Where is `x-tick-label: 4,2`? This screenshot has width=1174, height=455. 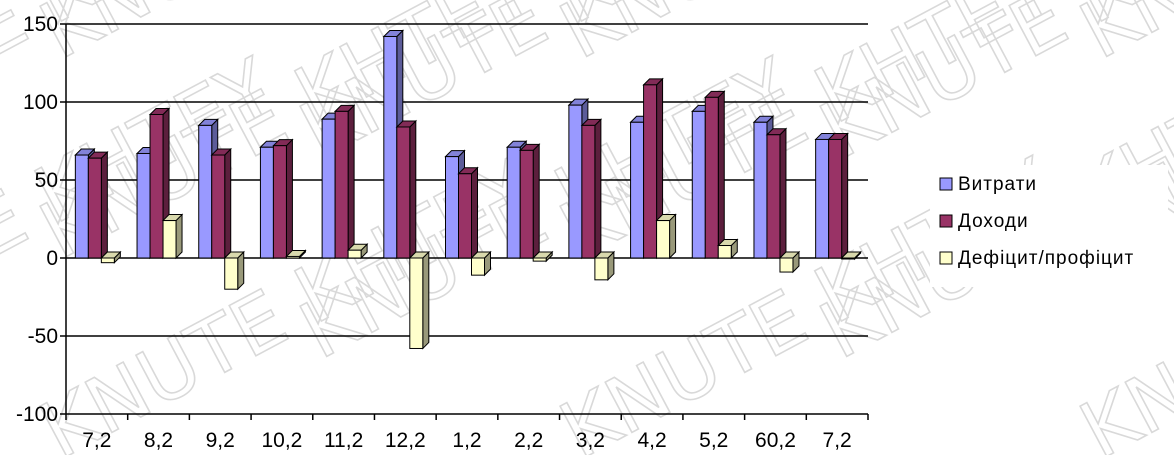 x-tick-label: 4,2 is located at coordinates (651, 440).